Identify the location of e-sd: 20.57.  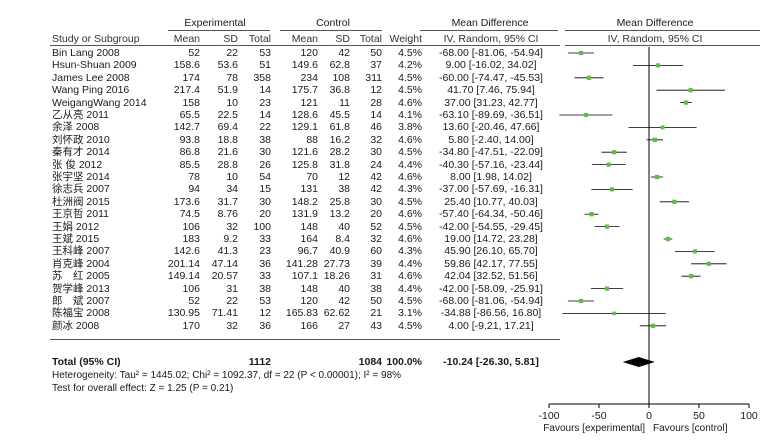
(224, 276).